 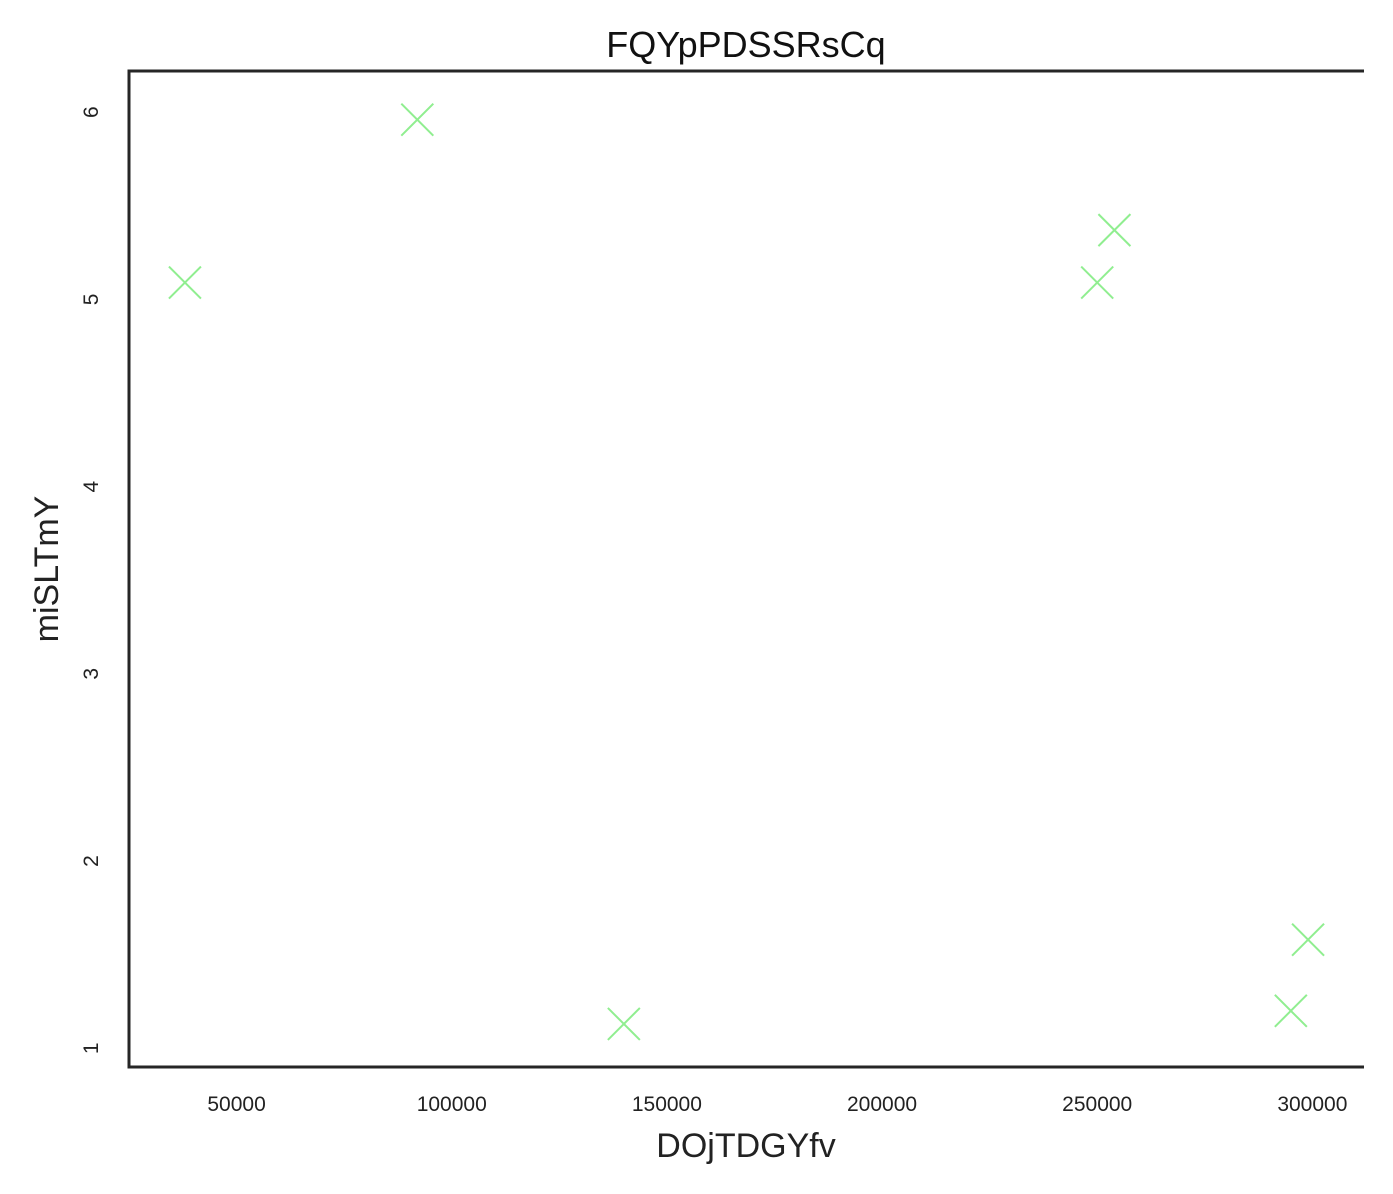 I want to click on y-tick-label: 5, so click(x=91, y=300).